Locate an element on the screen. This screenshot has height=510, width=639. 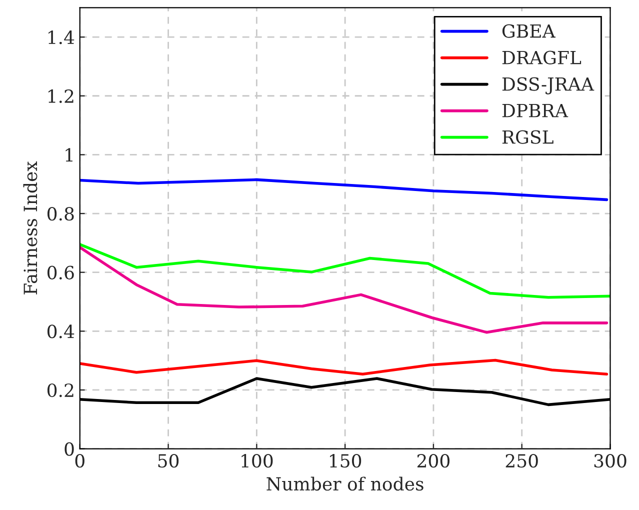
y-tick-label: 0 is located at coordinates (69, 449).